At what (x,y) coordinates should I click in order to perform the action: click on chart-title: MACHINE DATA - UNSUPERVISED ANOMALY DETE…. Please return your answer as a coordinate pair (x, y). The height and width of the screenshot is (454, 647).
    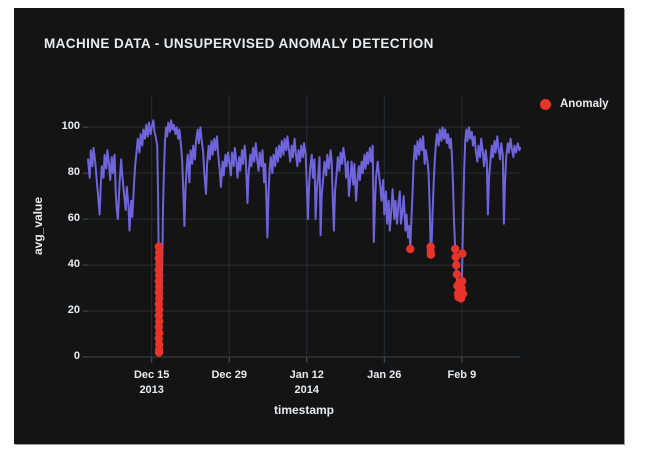
    Looking at the image, I should click on (239, 43).